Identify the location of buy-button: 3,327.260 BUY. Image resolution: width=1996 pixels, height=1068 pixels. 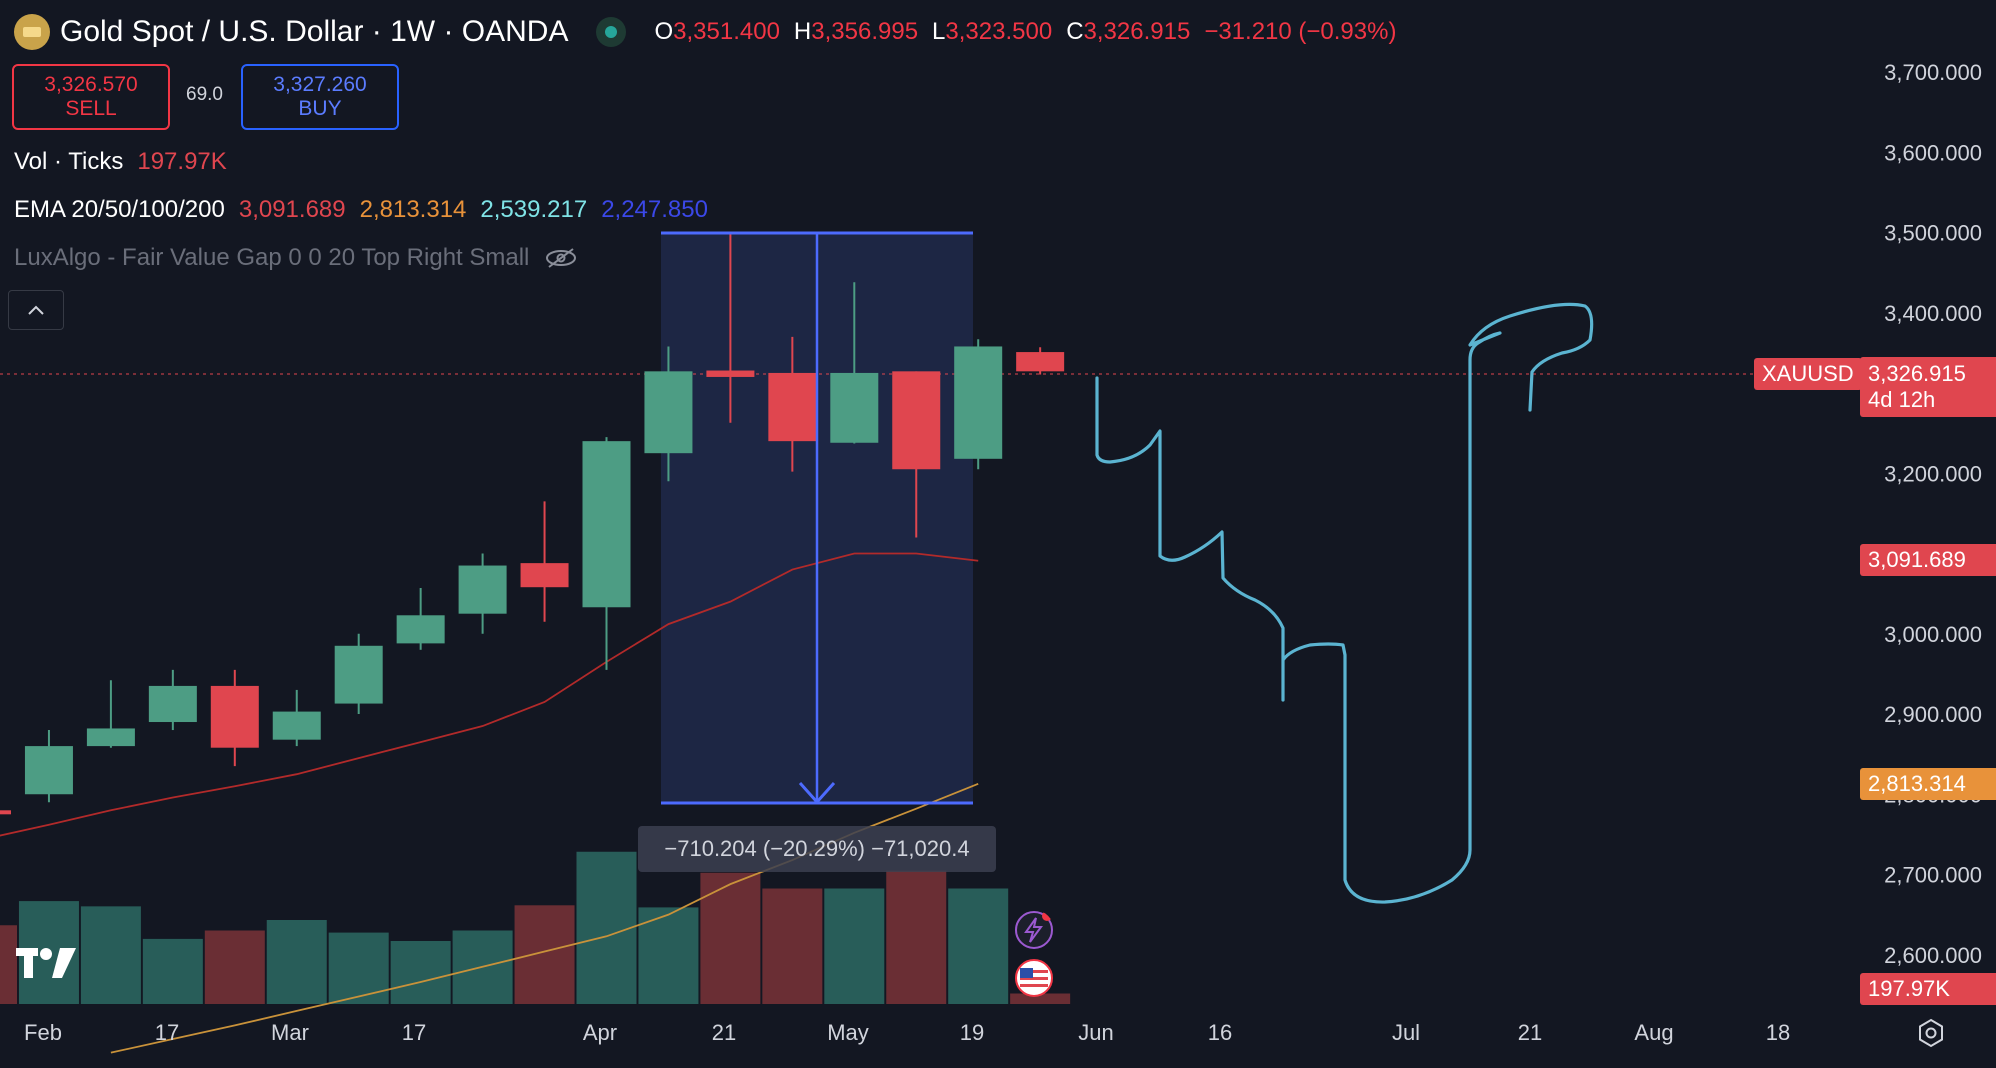
(320, 97).